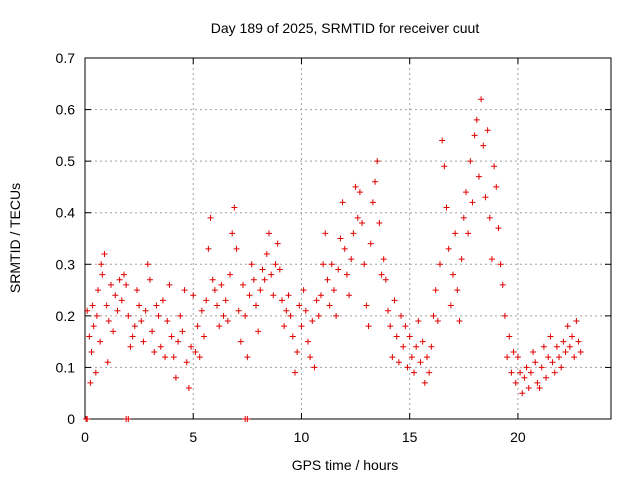 The width and height of the screenshot is (640, 480). I want to click on x-tick-label: 20, so click(518, 437).